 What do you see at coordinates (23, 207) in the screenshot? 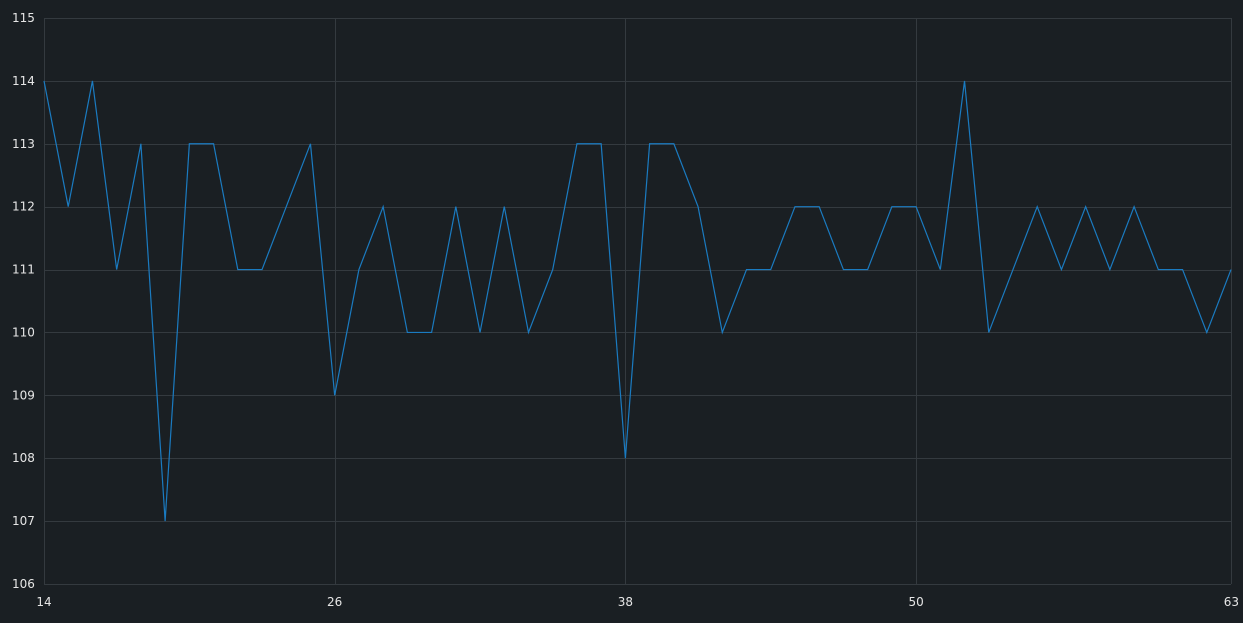
I see `y-tick-label: 112` at bounding box center [23, 207].